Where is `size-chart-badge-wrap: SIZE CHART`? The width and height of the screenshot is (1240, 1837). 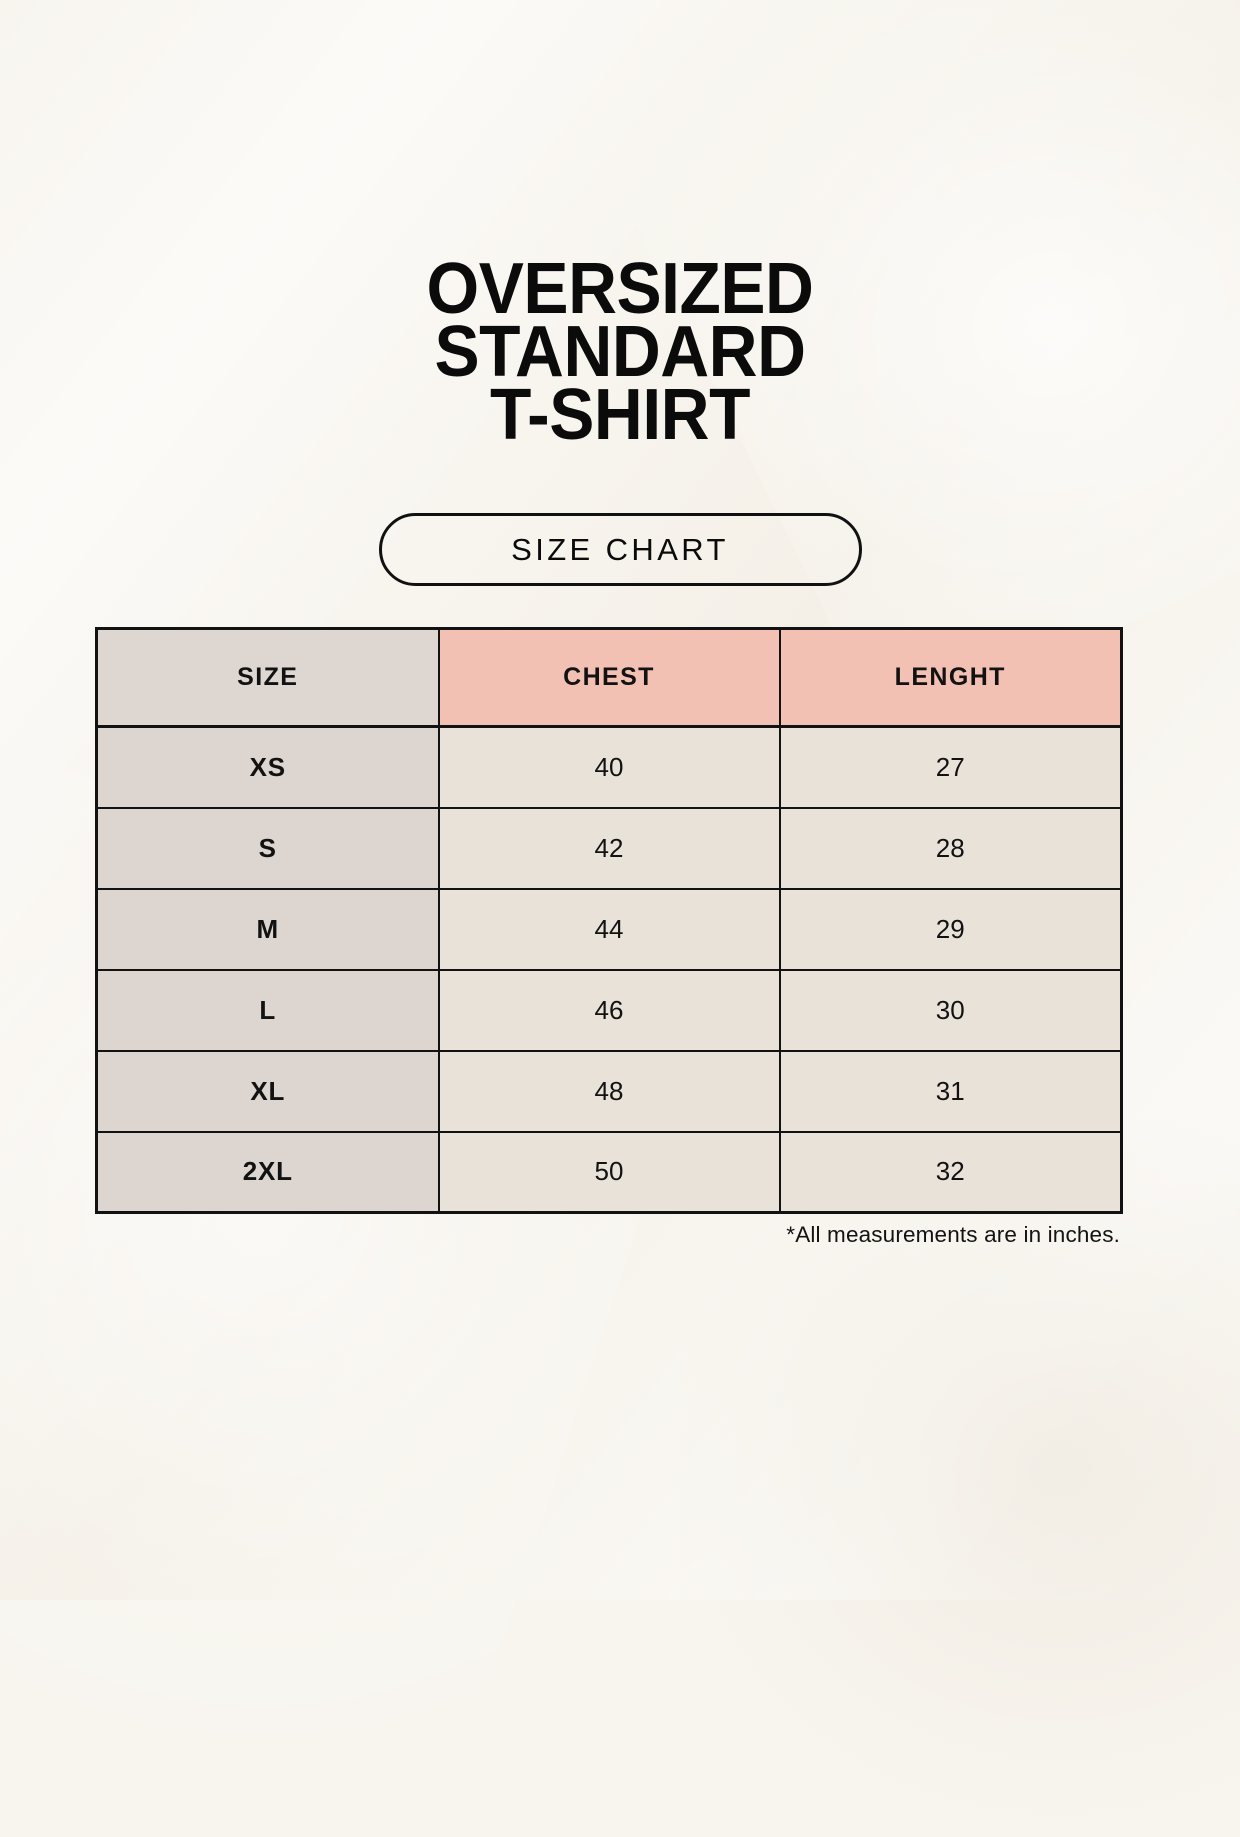 size-chart-badge-wrap: SIZE CHART is located at coordinates (620, 549).